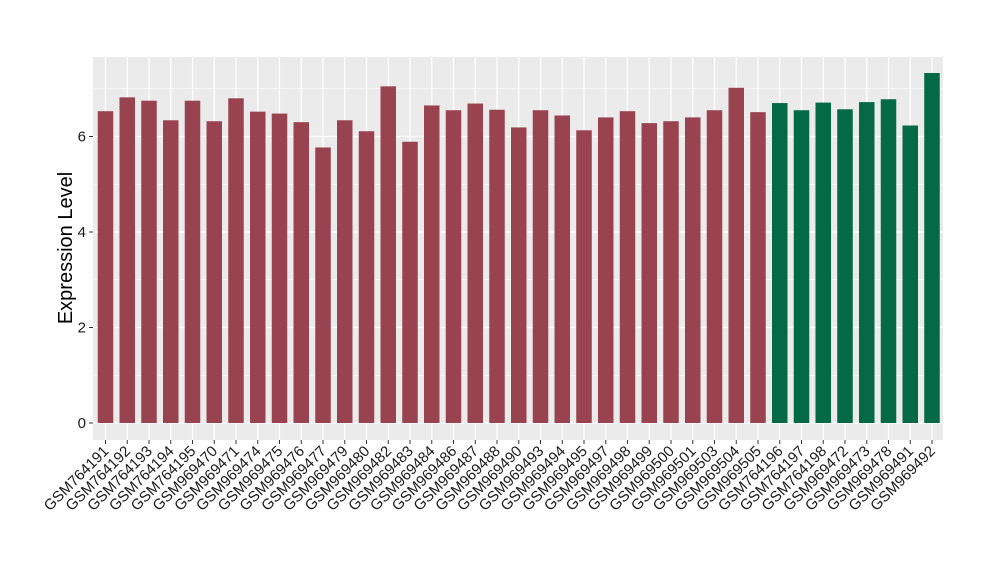  Describe the element at coordinates (82, 137) in the screenshot. I see `y-tick-label: 6` at that location.